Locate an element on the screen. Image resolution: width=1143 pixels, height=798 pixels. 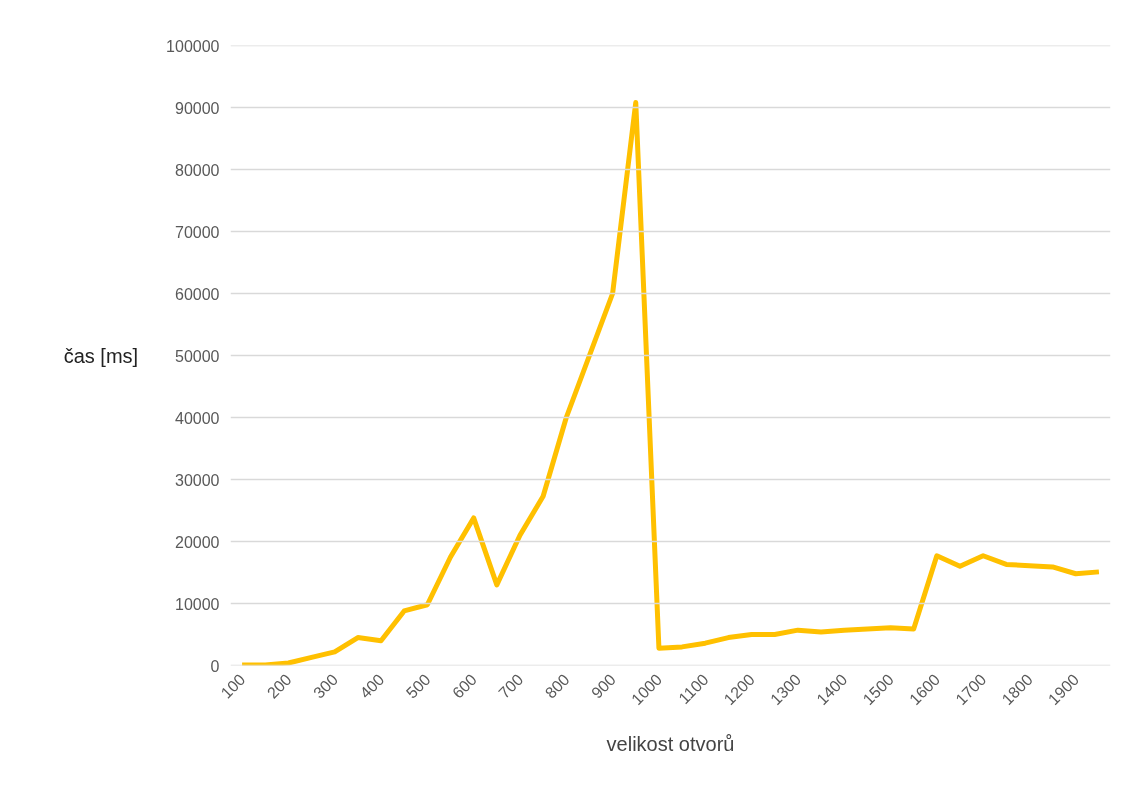
y-tick-label: 30000 is located at coordinates (197, 480).